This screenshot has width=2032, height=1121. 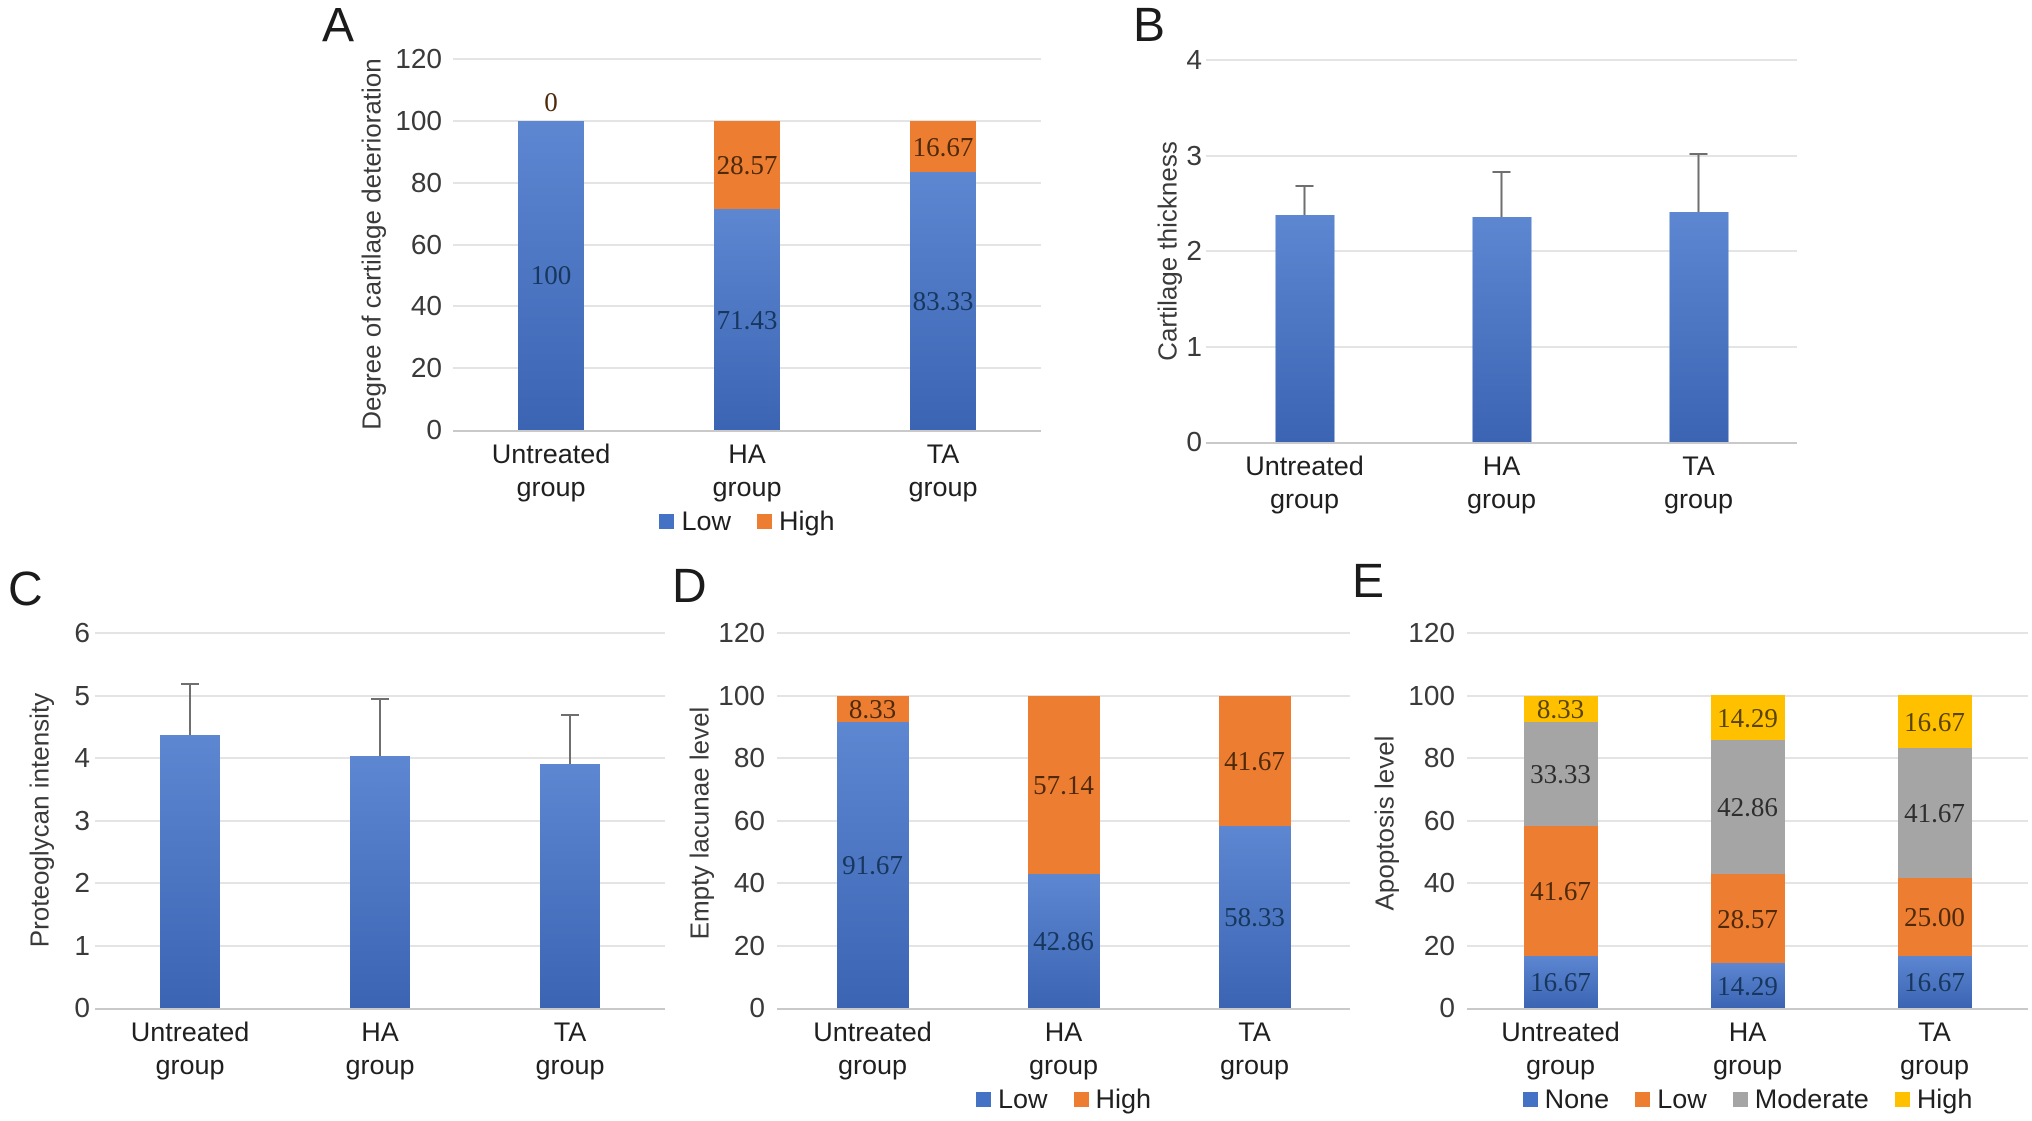 I want to click on plot-area: 91.67 8.33 42.86 57.14 58.33 41.67, so click(x=1063, y=821).